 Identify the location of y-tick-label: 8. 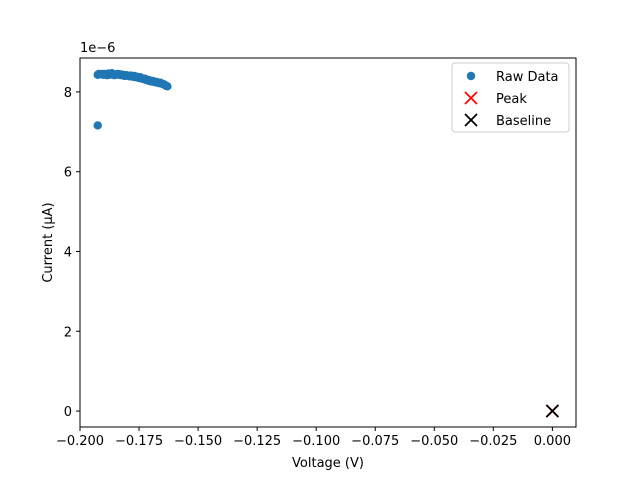
(68, 93).